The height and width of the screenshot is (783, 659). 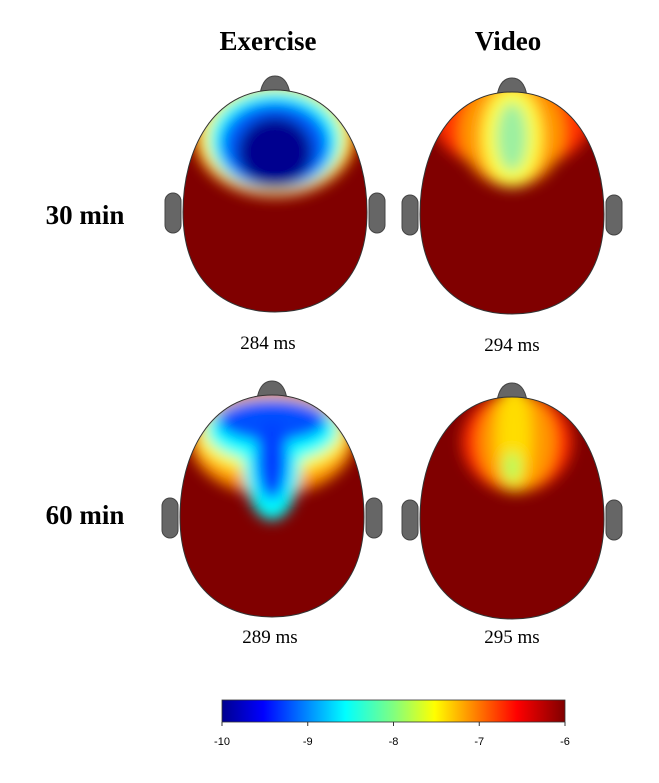 What do you see at coordinates (511, 637) in the screenshot?
I see `latency-label: 295 ms` at bounding box center [511, 637].